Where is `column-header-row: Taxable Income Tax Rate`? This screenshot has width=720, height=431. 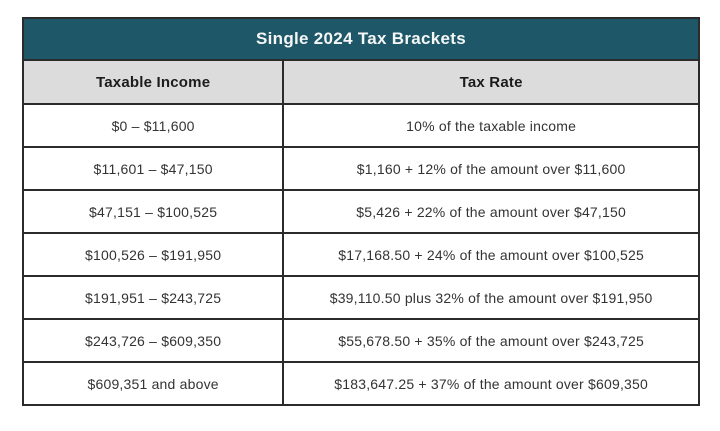 column-header-row: Taxable Income Tax Rate is located at coordinates (360, 82).